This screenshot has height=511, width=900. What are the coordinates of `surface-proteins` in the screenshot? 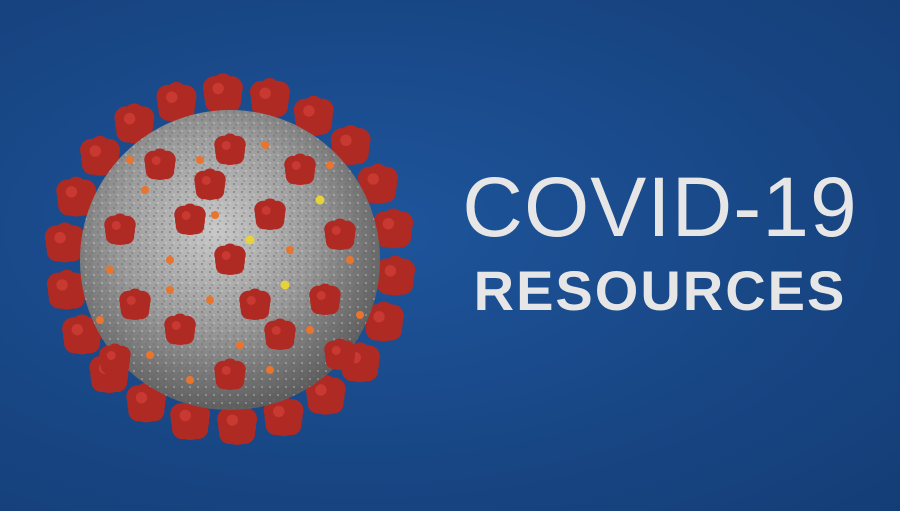 It's located at (230, 262).